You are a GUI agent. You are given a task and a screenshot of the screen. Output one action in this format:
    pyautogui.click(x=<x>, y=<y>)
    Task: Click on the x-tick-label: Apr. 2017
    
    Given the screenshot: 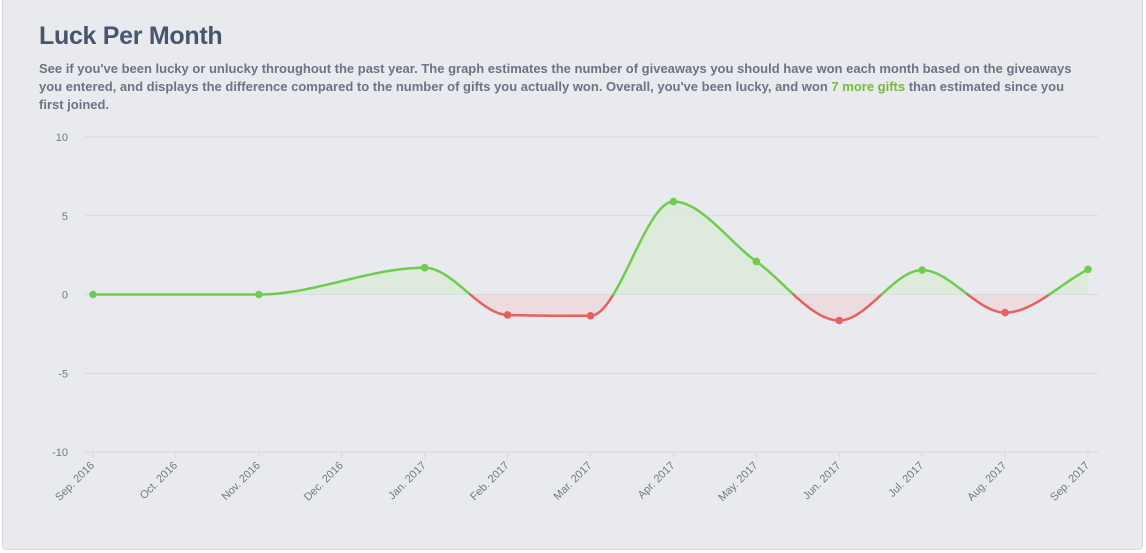 What is the action you would take?
    pyautogui.click(x=657, y=481)
    